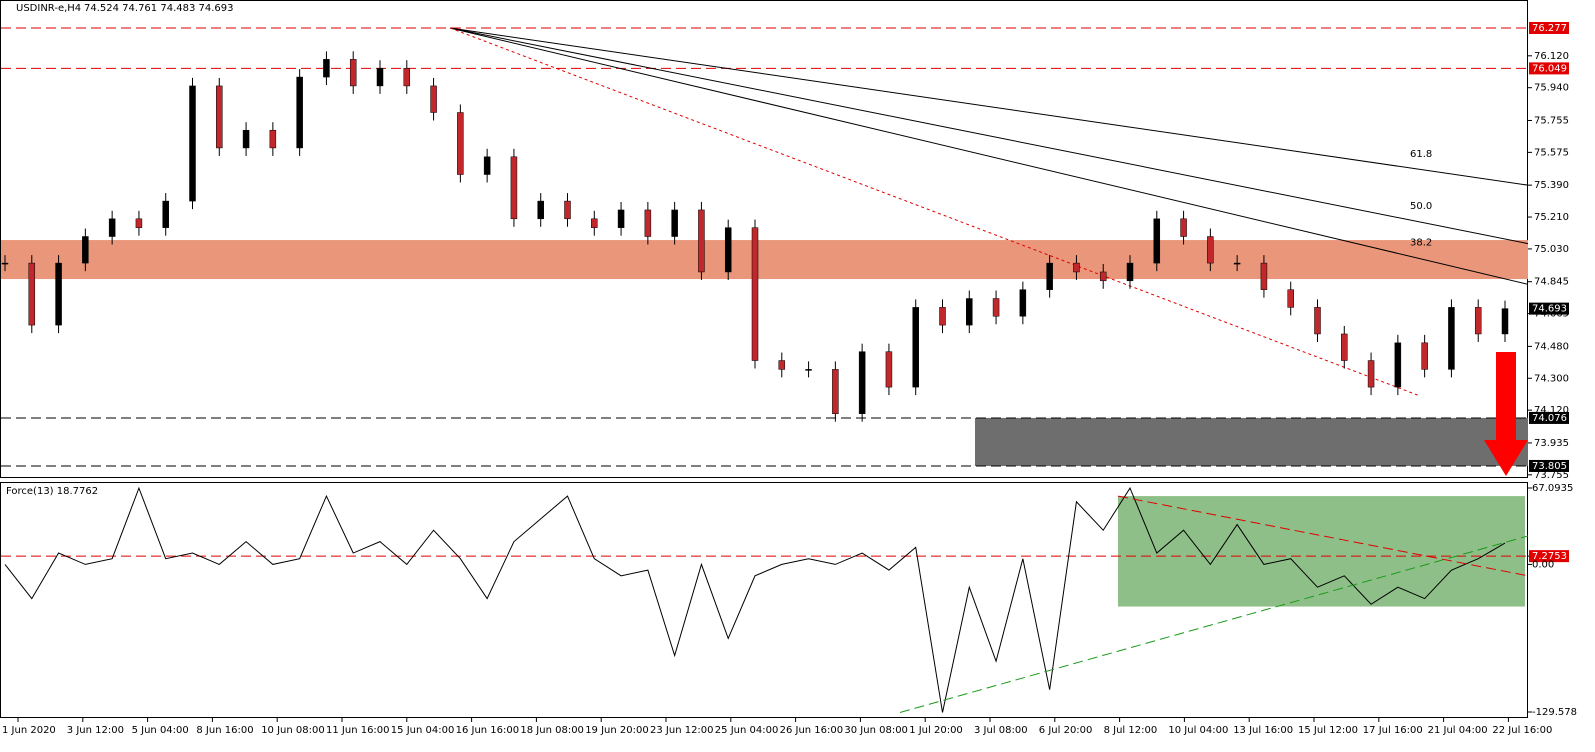 This screenshot has height=752, width=1595. Describe the element at coordinates (1551, 185) in the screenshot. I see `y-tick-label: 75.390` at that location.